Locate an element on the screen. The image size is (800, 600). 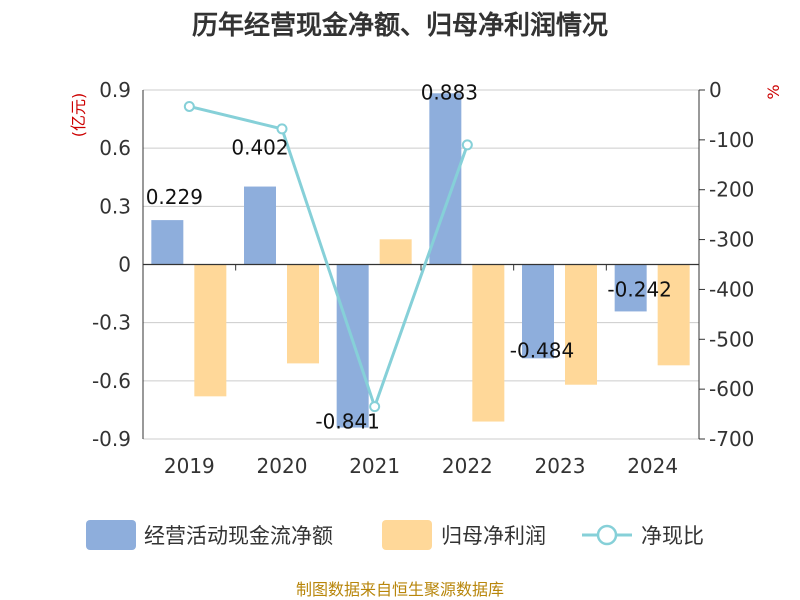
right-axis-unit: % is located at coordinates (773, 91).